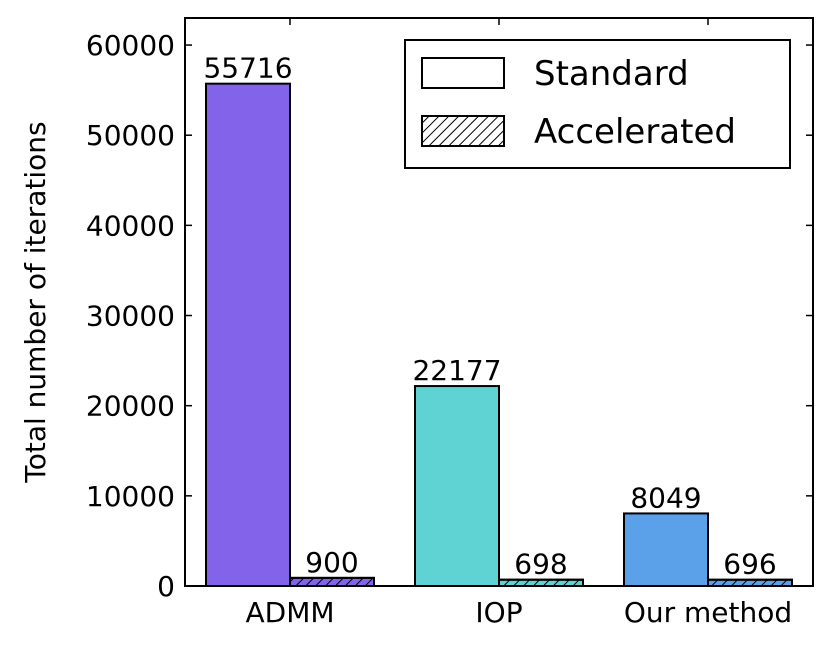 This screenshot has height=650, width=832. I want to click on y-tick-label: 30000, so click(130, 316).